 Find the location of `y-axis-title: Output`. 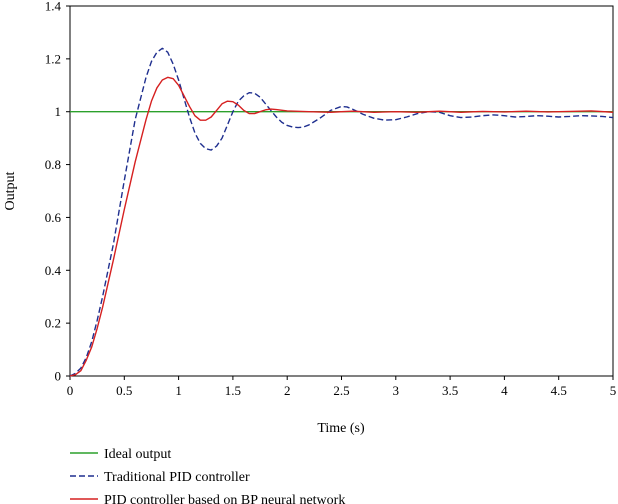

y-axis-title: Output is located at coordinates (10, 190).